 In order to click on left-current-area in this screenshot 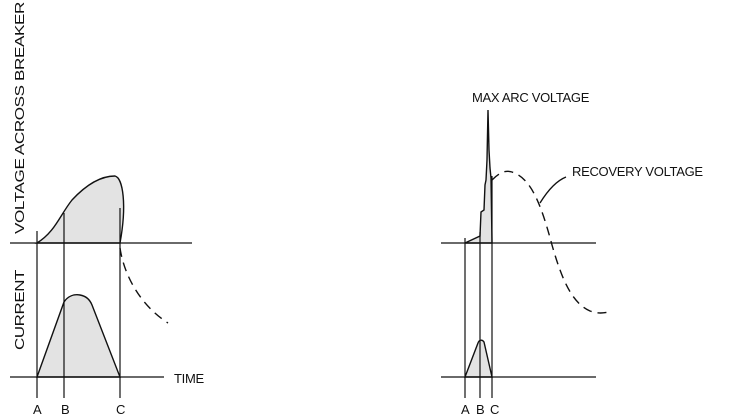, I will do `click(79, 336)`.